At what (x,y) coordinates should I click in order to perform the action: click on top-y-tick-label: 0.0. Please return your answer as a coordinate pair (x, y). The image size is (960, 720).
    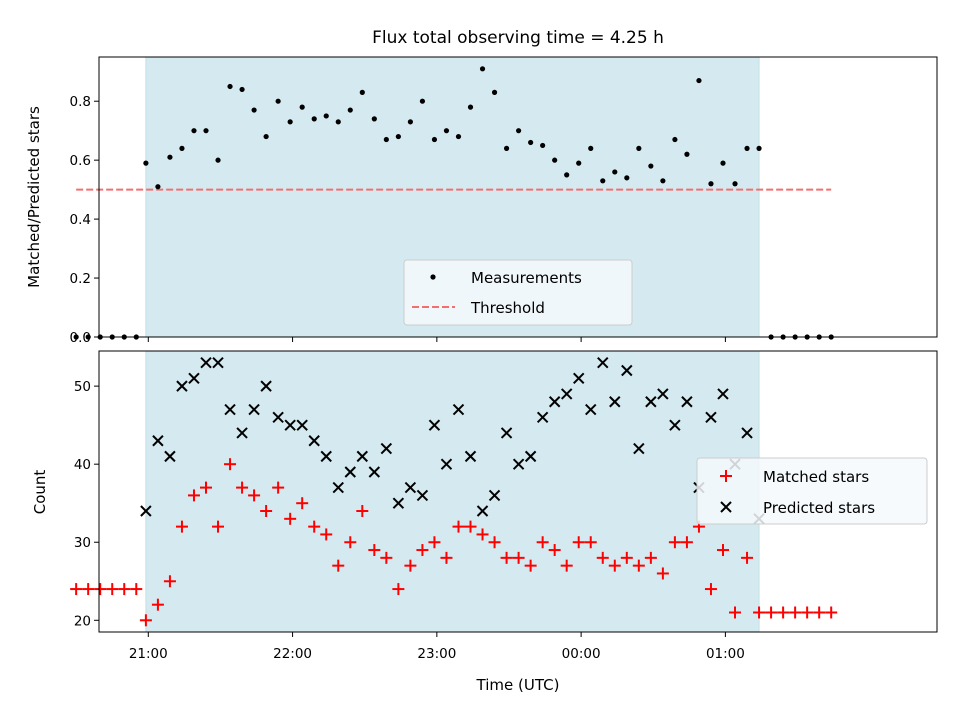
    Looking at the image, I should click on (80, 338).